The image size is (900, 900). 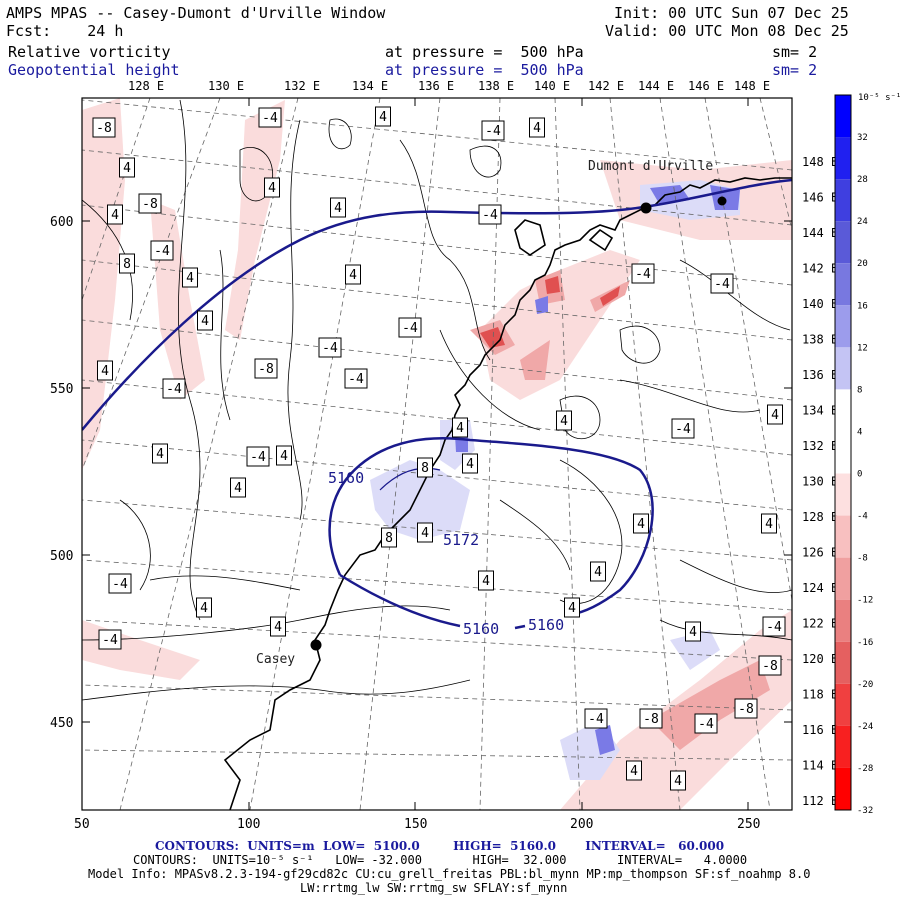 I want to click on top-lon-label: 134 E, so click(x=370, y=86).